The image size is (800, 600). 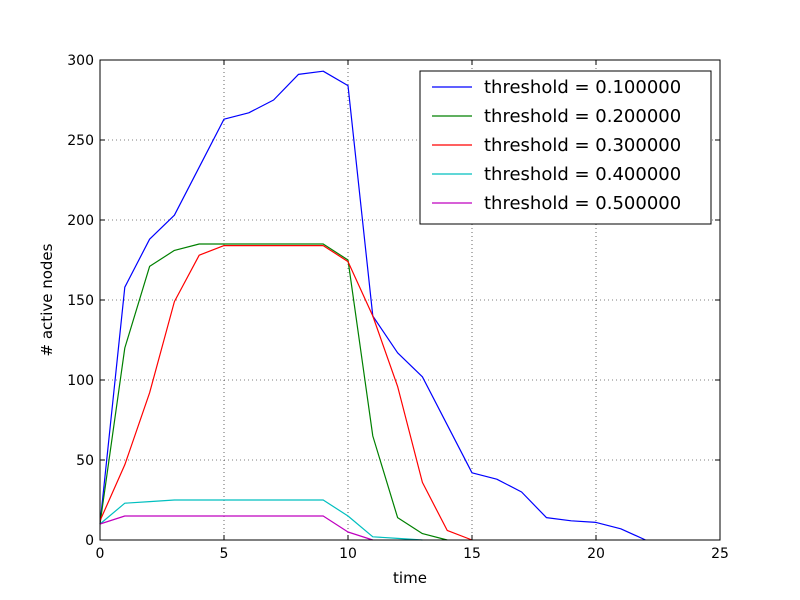 What do you see at coordinates (720, 554) in the screenshot?
I see `x-tick-label: 25` at bounding box center [720, 554].